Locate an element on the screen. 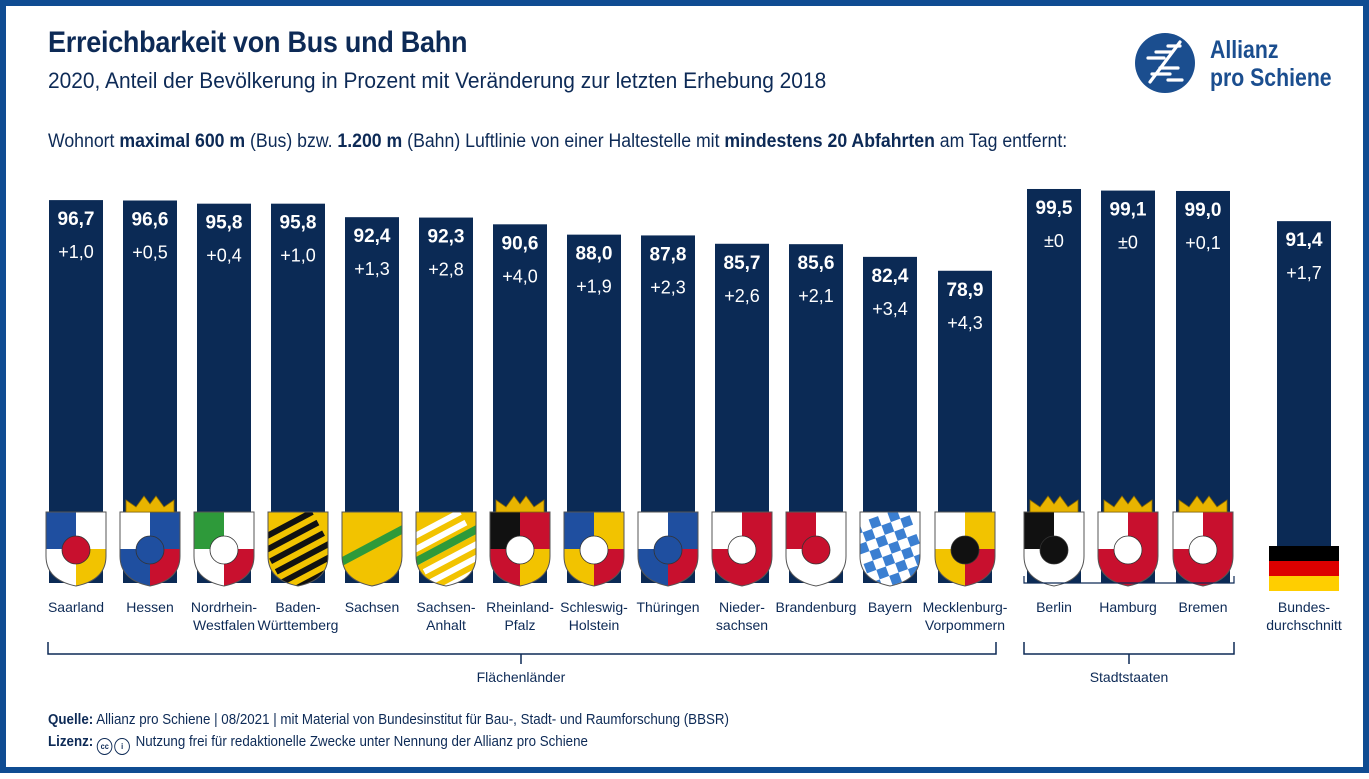 The height and width of the screenshot is (779, 1369). change-label-9: +2,6 is located at coordinates (742, 296).